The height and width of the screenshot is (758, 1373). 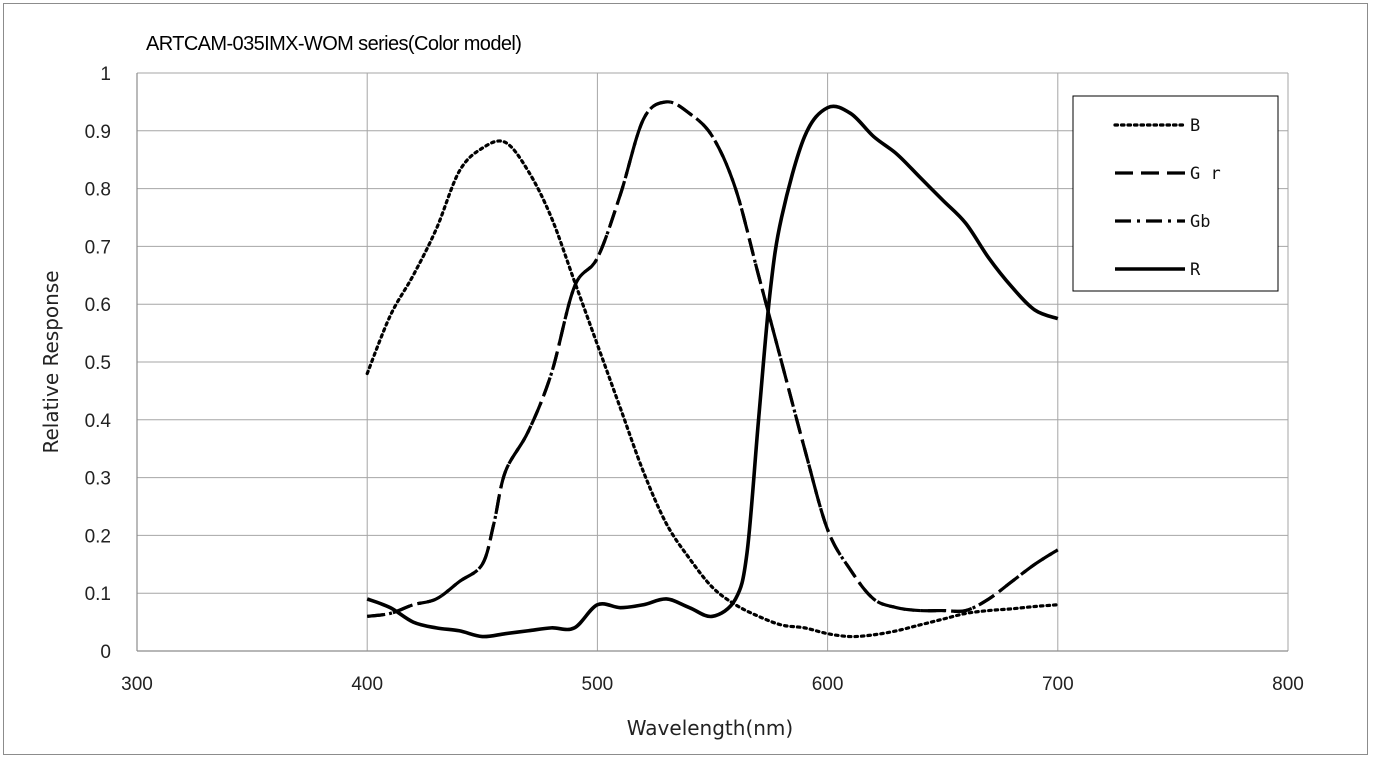 I want to click on x-tick-label: 700, so click(x=1058, y=684).